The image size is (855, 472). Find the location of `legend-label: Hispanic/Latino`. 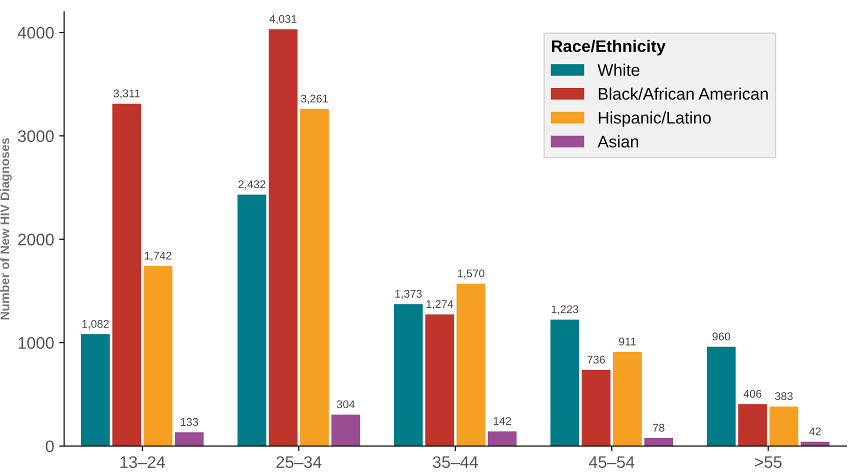

legend-label: Hispanic/Latino is located at coordinates (654, 119).